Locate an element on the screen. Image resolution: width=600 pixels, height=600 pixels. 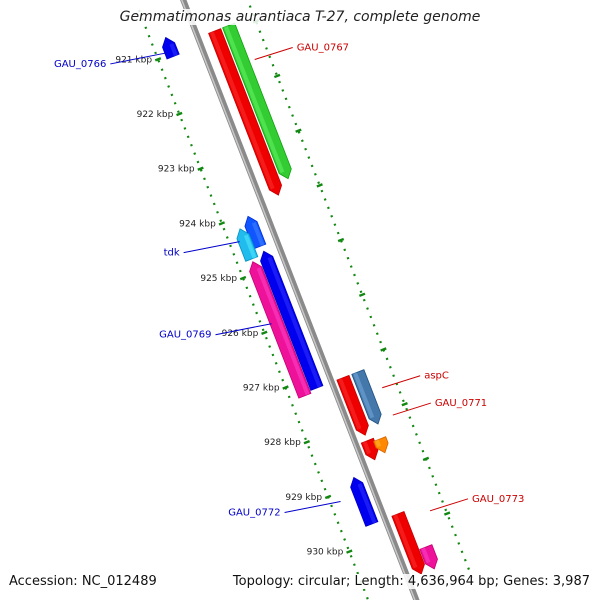
tick-label: 923 kbp is located at coordinates (176, 170).